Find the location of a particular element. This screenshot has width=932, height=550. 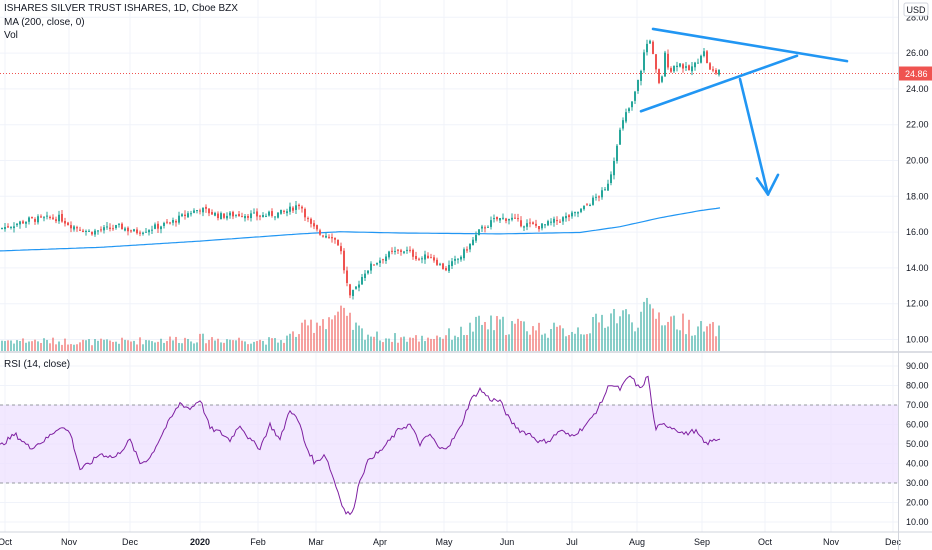

moving-average-line is located at coordinates (360, 229).